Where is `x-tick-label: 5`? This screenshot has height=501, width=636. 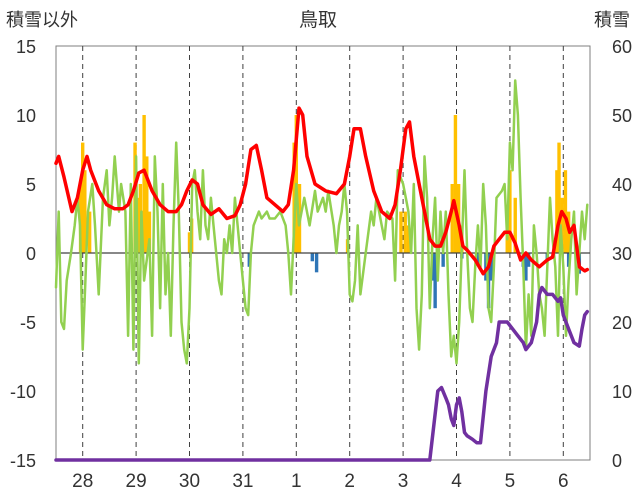 x-tick-label: 5 is located at coordinates (510, 481).